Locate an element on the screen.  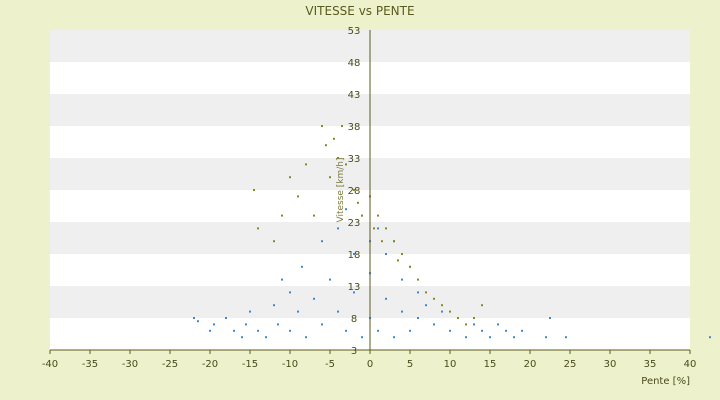
y-tick-label: 28 is located at coordinates (354, 191).